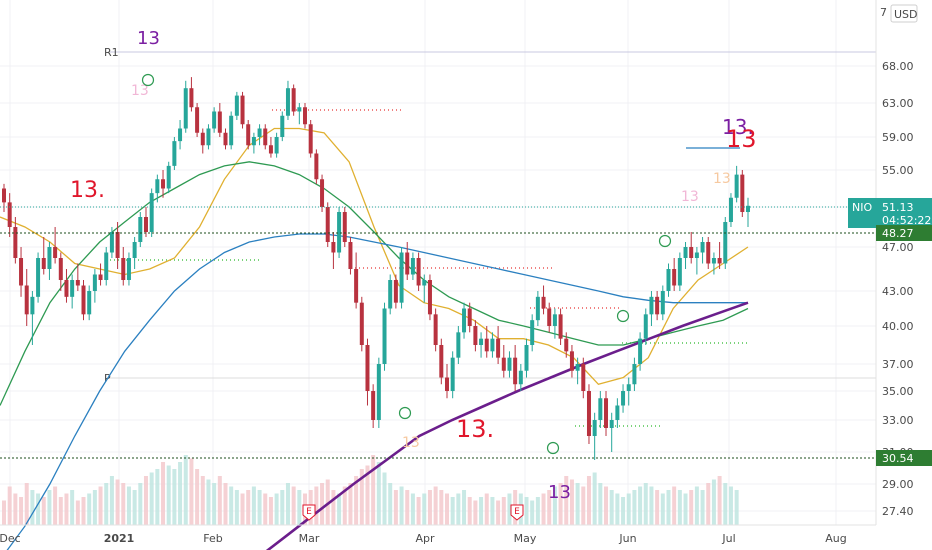 The image size is (932, 550). What do you see at coordinates (898, 66) in the screenshot?
I see `y-tick-label: 68.00` at bounding box center [898, 66].